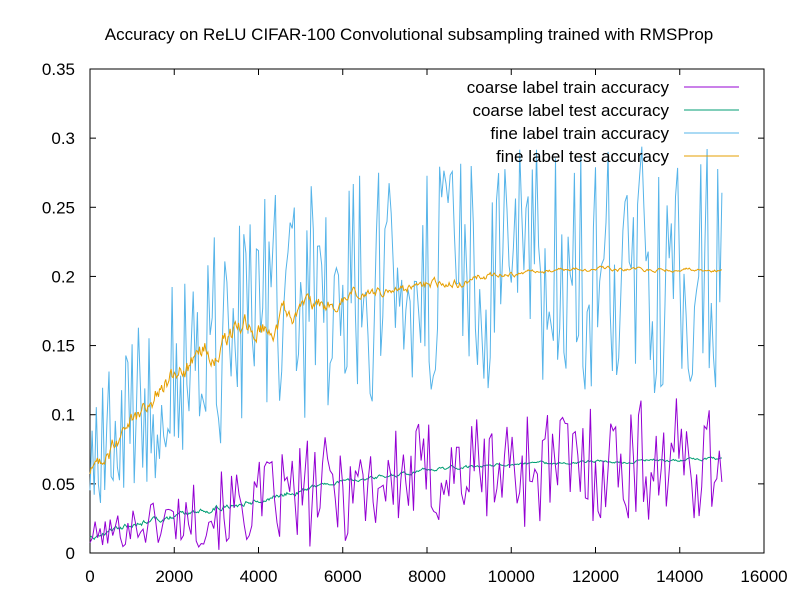 Image resolution: width=800 pixels, height=600 pixels. What do you see at coordinates (58, 346) in the screenshot?
I see `y-tick-label: 0.15` at bounding box center [58, 346].